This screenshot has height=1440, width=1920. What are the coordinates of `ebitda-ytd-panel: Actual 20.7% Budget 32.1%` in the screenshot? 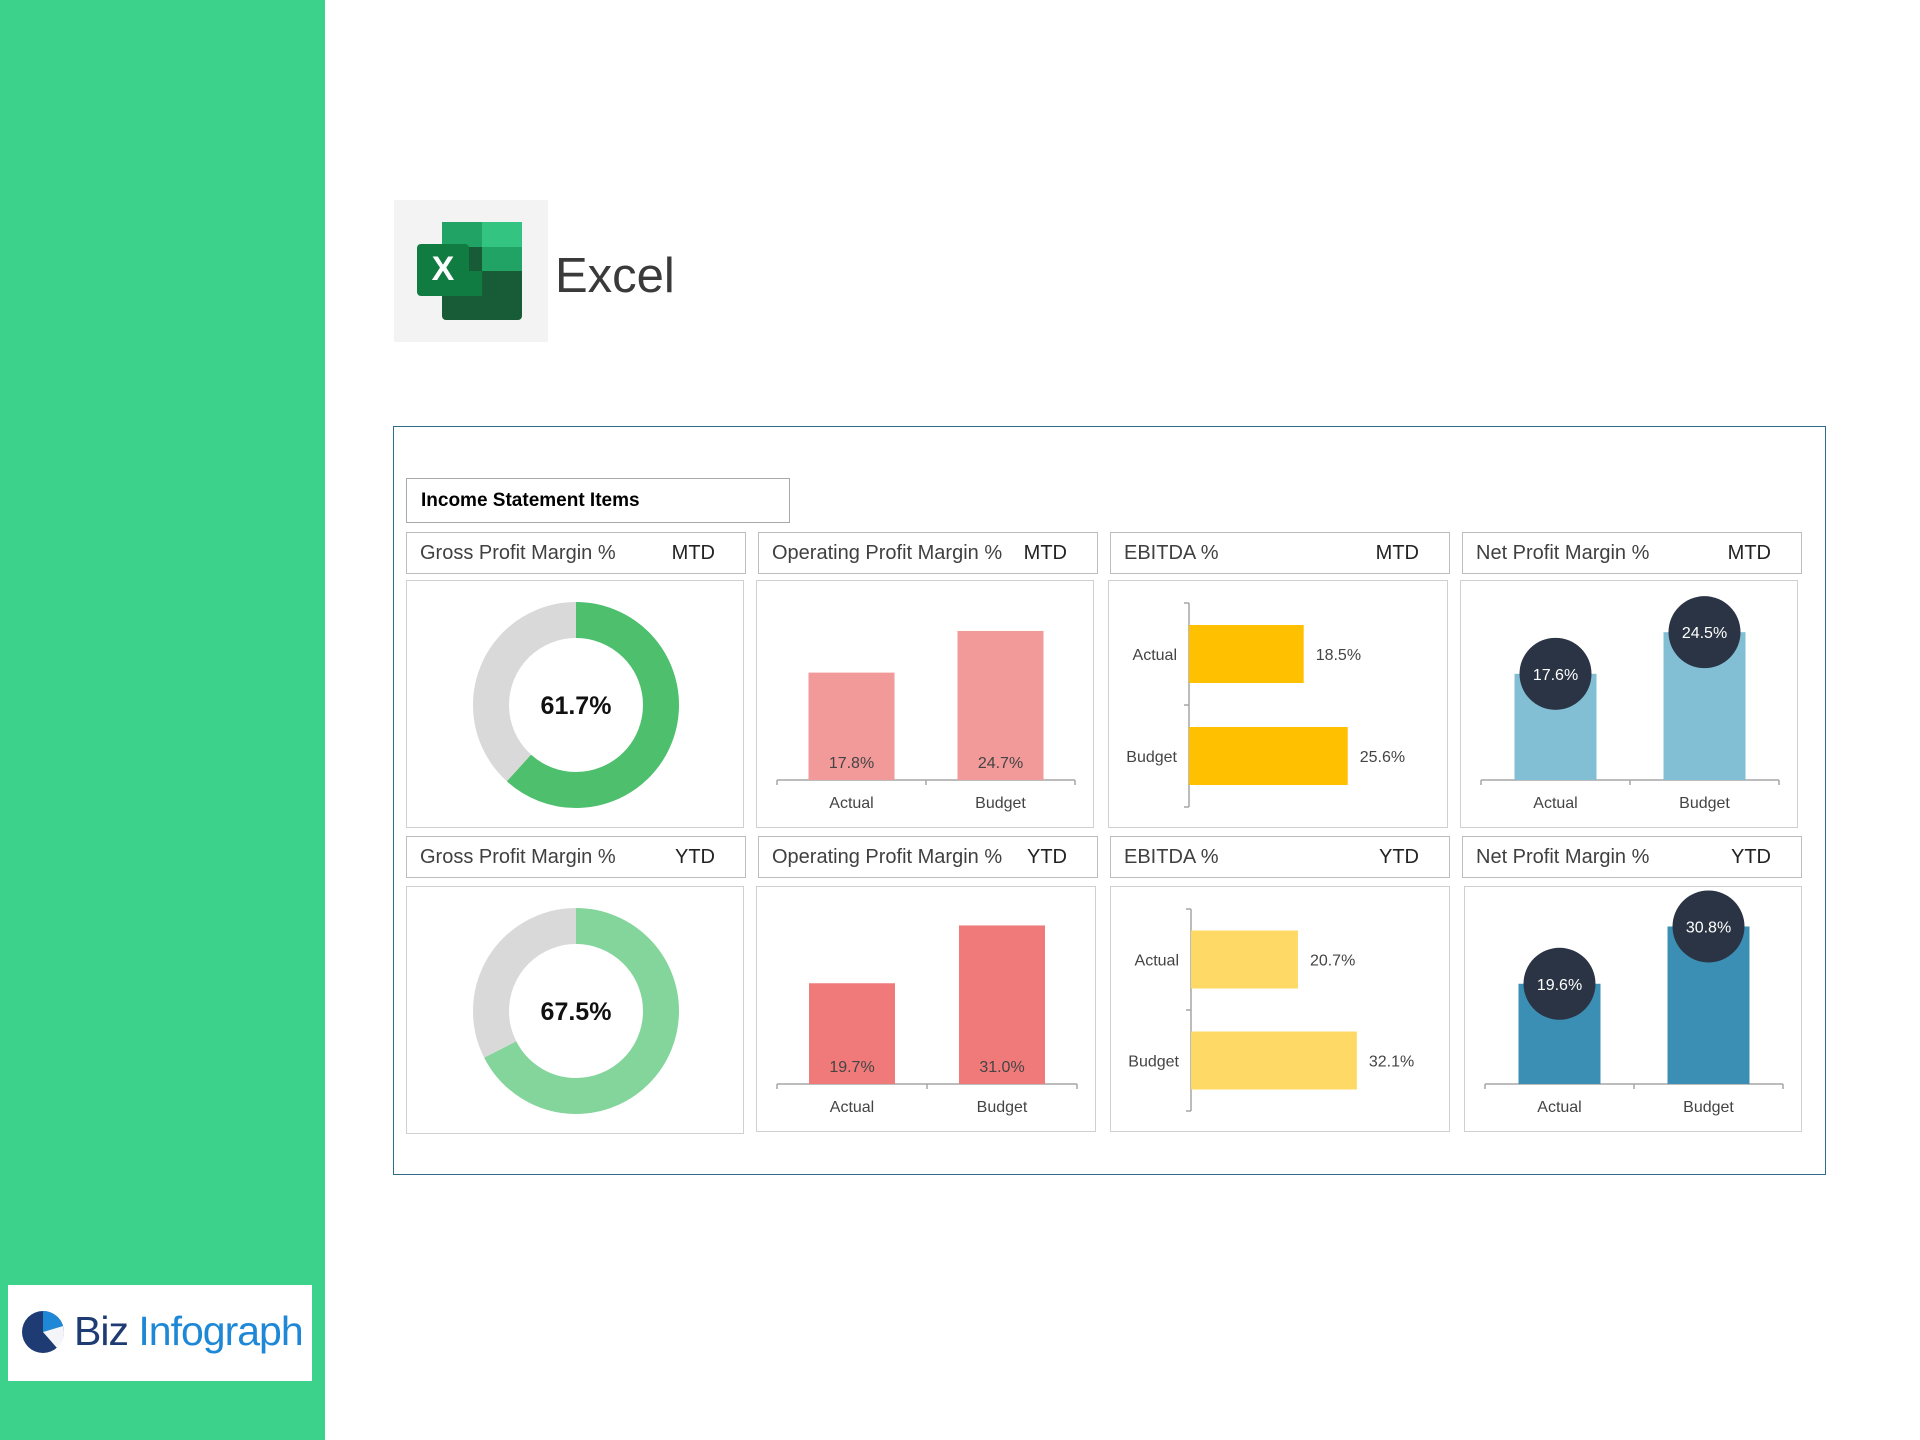 It's located at (1280, 1009).